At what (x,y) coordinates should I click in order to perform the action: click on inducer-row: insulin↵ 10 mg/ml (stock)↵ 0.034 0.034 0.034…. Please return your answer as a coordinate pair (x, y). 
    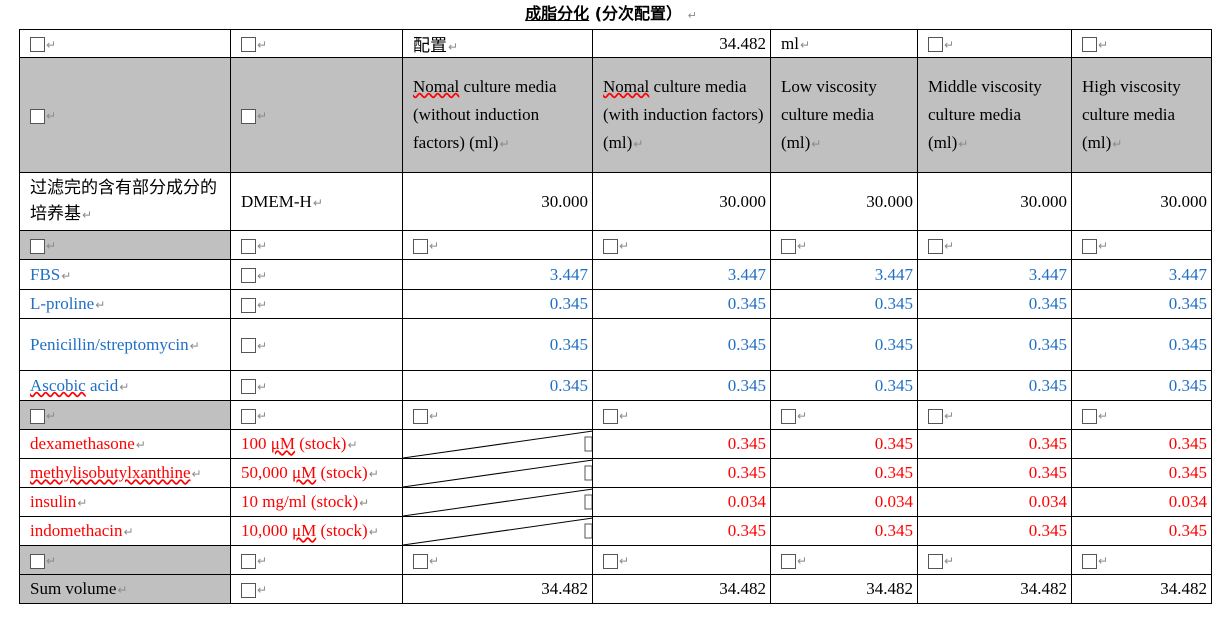
    Looking at the image, I should click on (615, 502).